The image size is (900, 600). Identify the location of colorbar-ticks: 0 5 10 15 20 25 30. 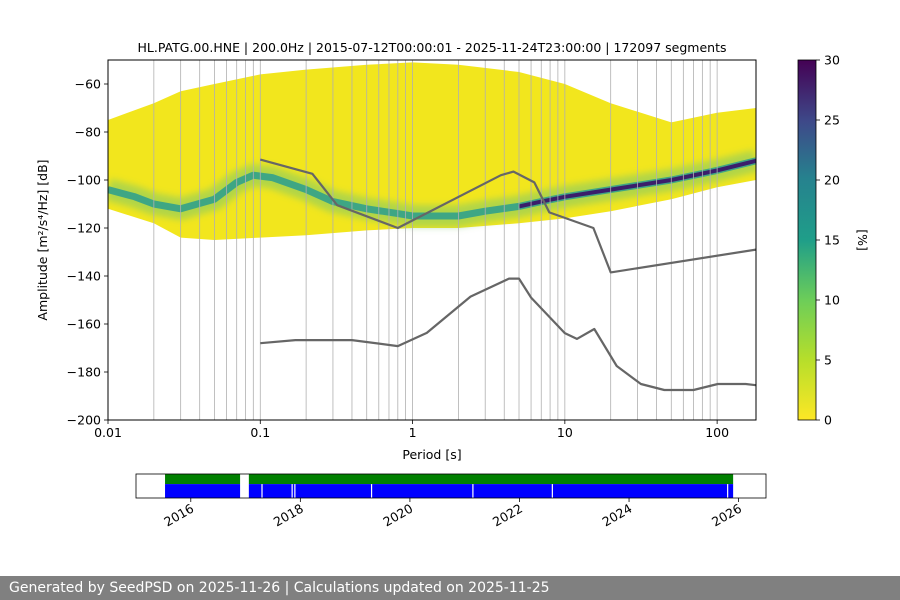
(828, 240).